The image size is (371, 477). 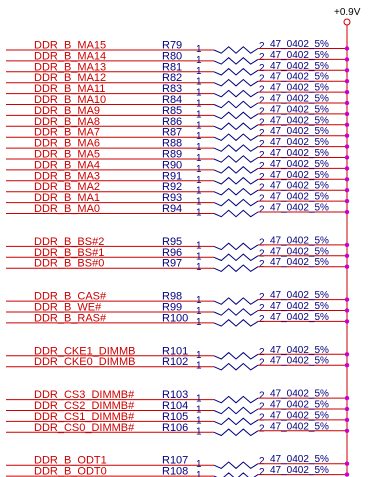 What do you see at coordinates (172, 133) in the screenshot?
I see `ref-designator: R87` at bounding box center [172, 133].